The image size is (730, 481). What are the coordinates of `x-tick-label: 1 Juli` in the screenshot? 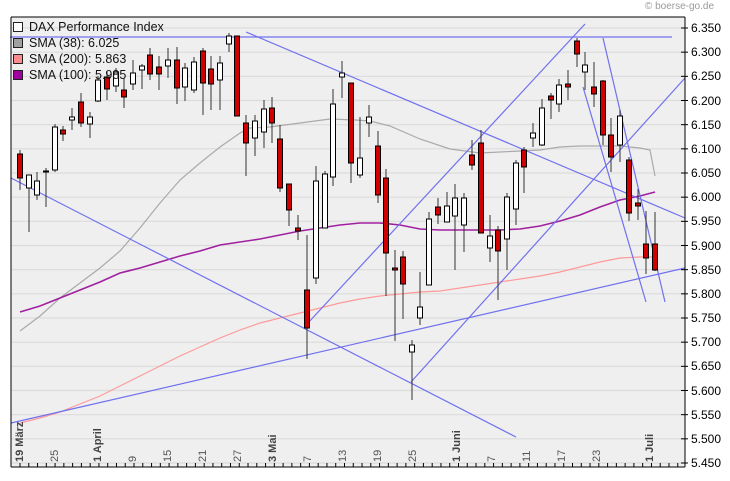 It's located at (650, 447).